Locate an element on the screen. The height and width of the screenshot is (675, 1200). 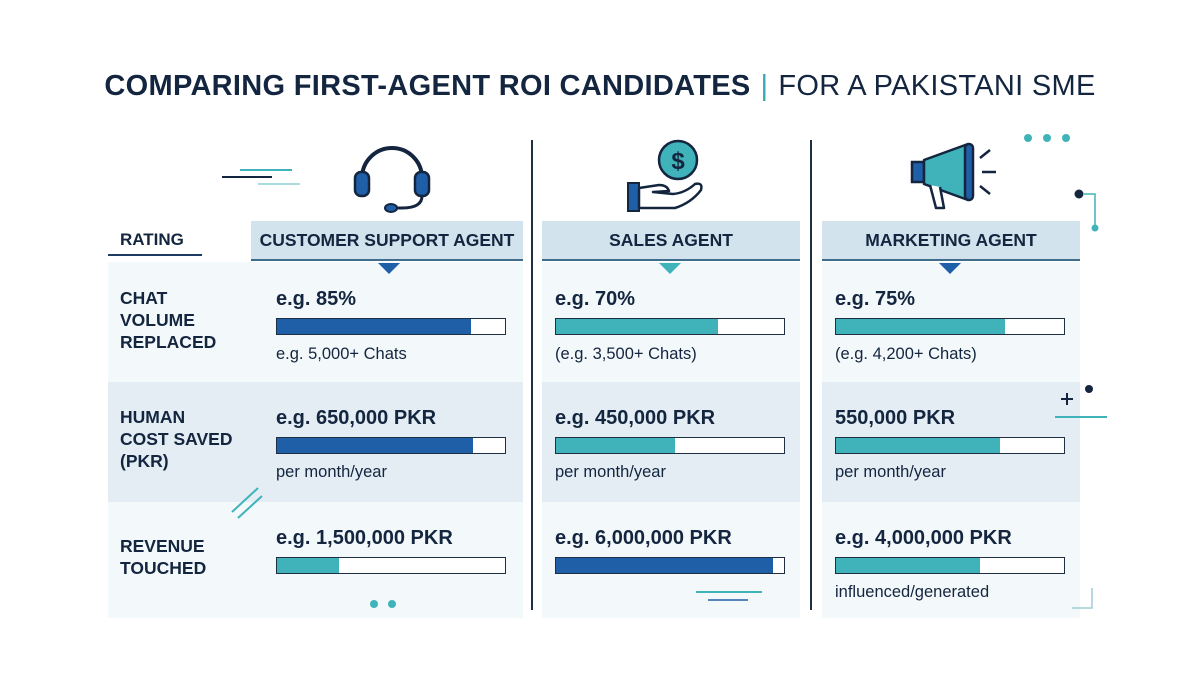
row-label-chat-volume: CHAT VOLUME REPLACED is located at coordinates (168, 320).